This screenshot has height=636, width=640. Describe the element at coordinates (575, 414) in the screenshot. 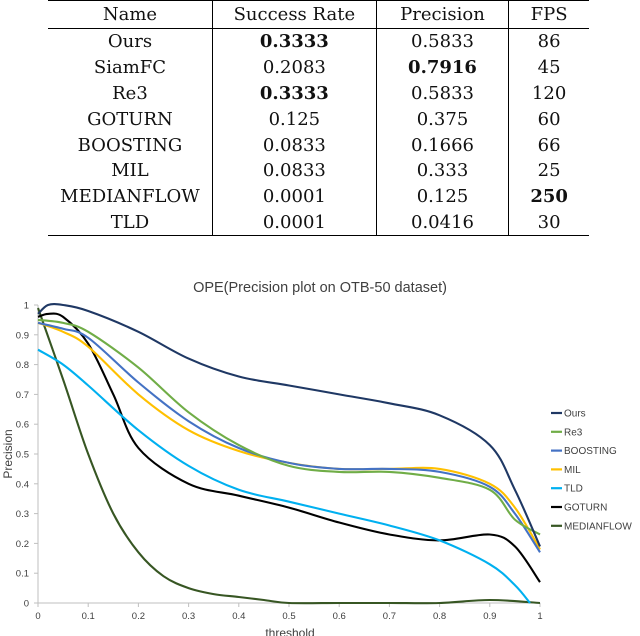

I see `legend-label-ours: Ours` at that location.